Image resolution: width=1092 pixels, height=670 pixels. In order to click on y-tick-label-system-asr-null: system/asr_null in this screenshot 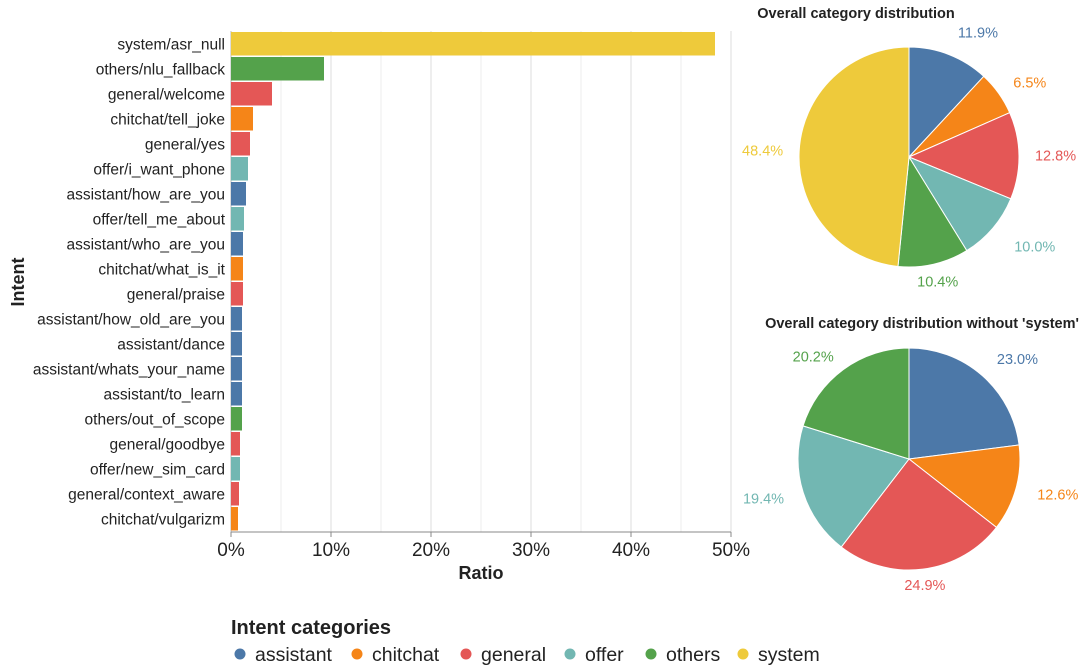, I will do `click(171, 44)`.